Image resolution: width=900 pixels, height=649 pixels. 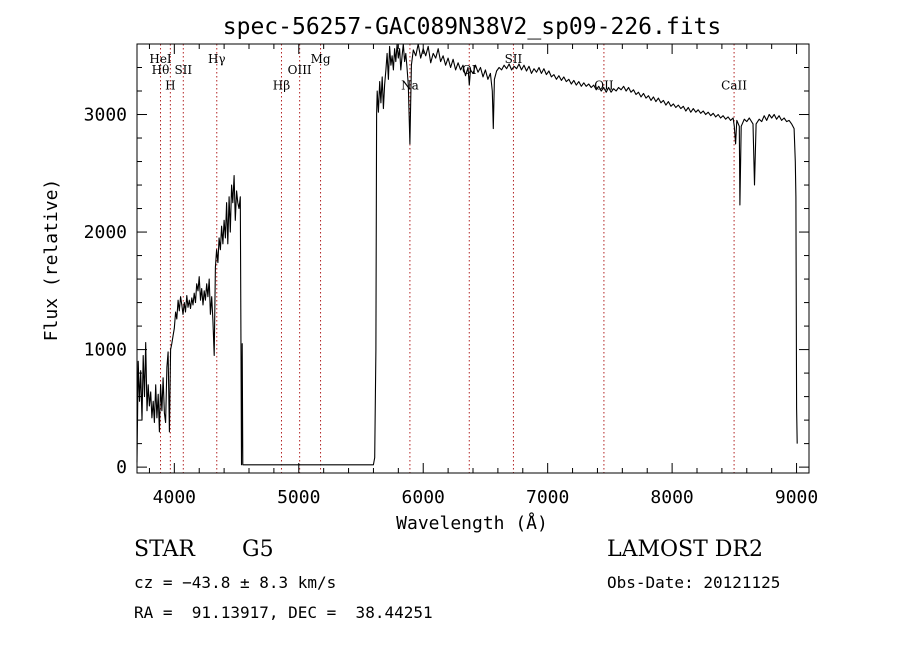 I want to click on line-marker-label: Mg, so click(x=321, y=59).